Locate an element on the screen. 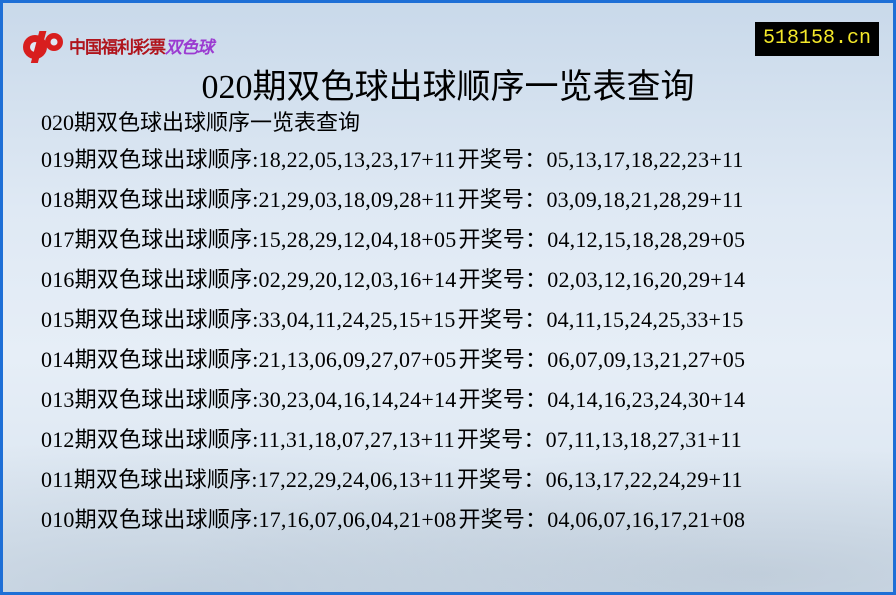 The height and width of the screenshot is (595, 896). row-issue: 019 is located at coordinates (58, 159).